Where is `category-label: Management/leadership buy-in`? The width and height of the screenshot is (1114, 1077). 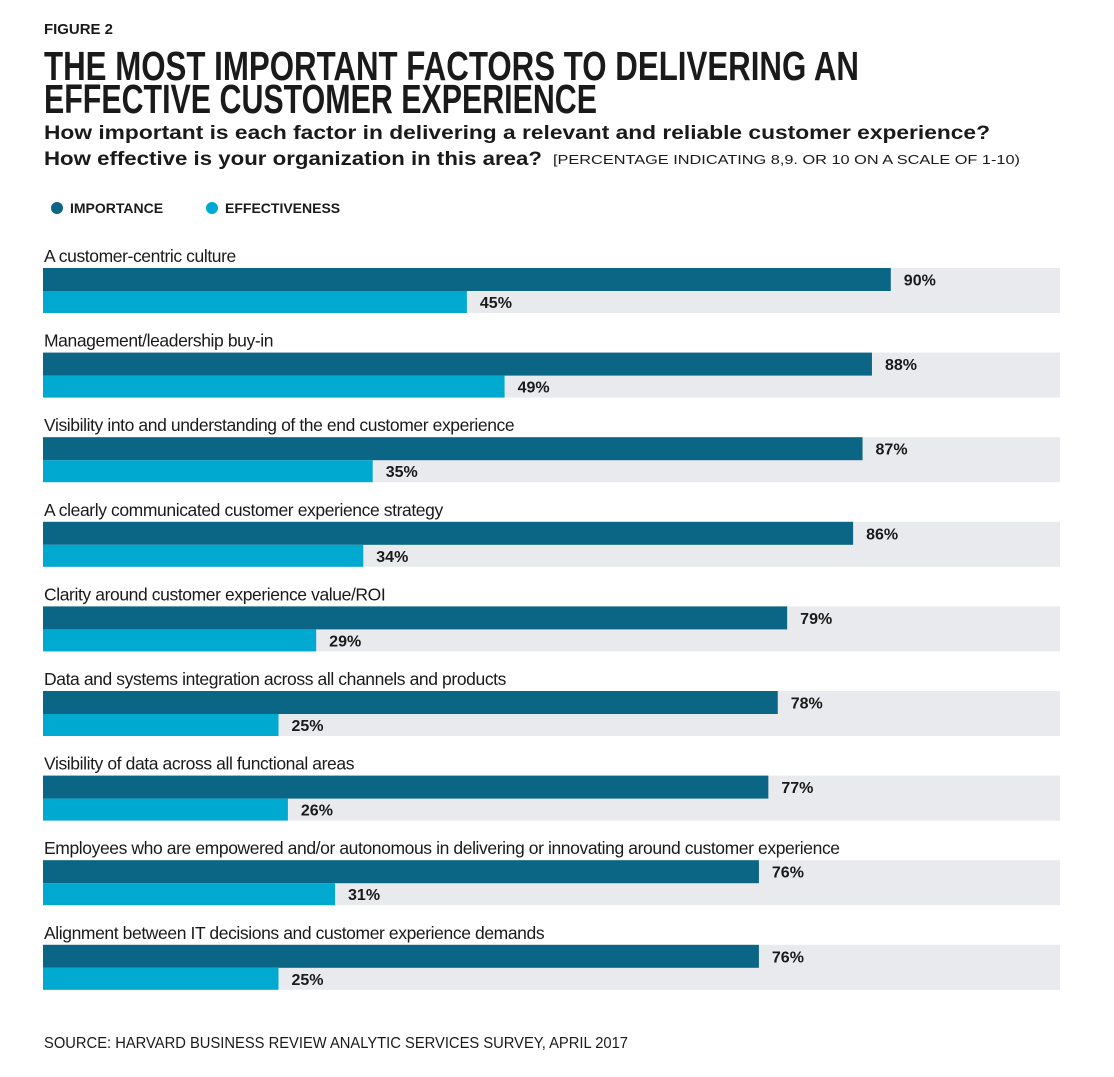
category-label: Management/leadership buy-in is located at coordinates (158, 341).